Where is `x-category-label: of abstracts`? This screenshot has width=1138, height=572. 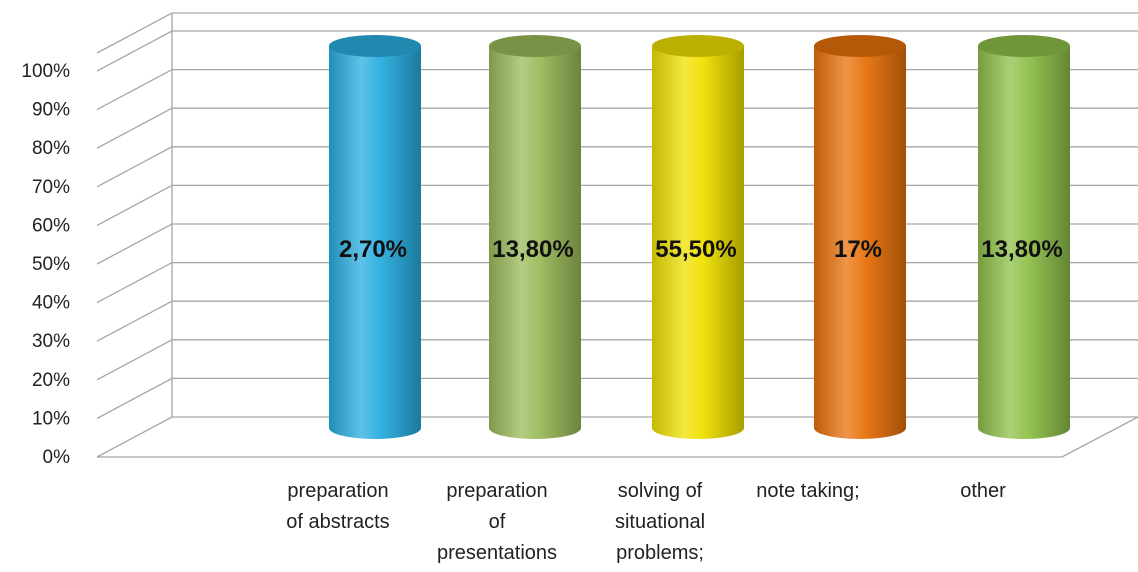
x-category-label: of abstracts is located at coordinates (337, 522).